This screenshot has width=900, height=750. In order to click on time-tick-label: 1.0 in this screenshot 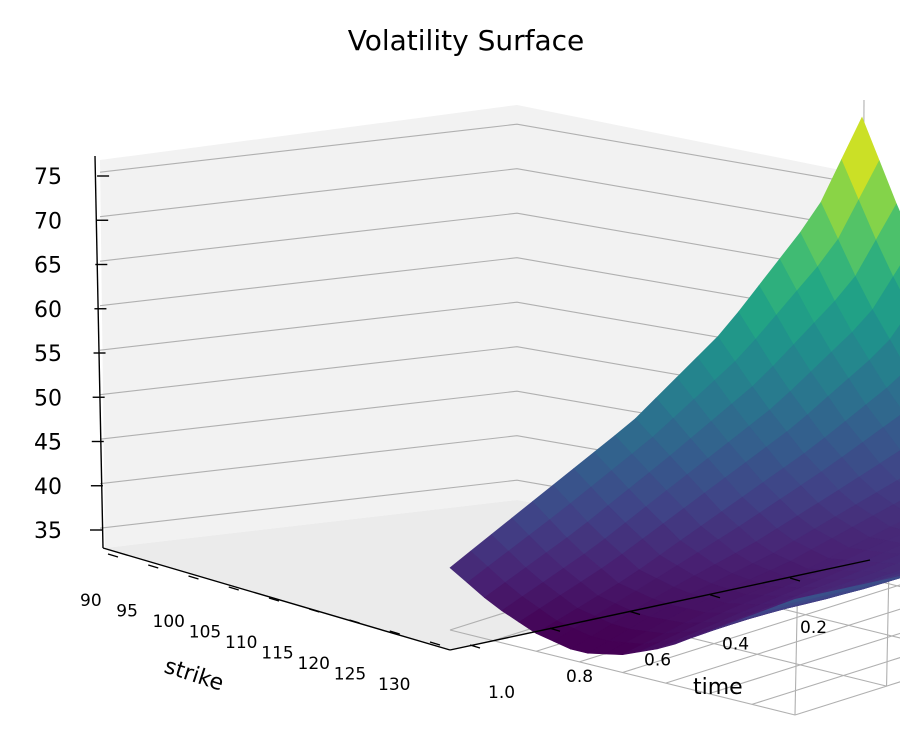, I will do `click(501, 693)`.